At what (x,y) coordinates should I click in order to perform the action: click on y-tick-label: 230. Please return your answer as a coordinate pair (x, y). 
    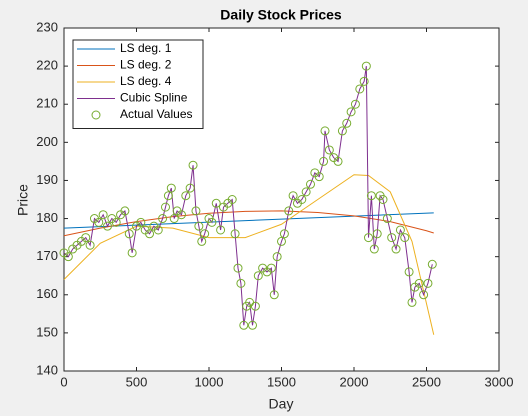
    Looking at the image, I should click on (47, 26).